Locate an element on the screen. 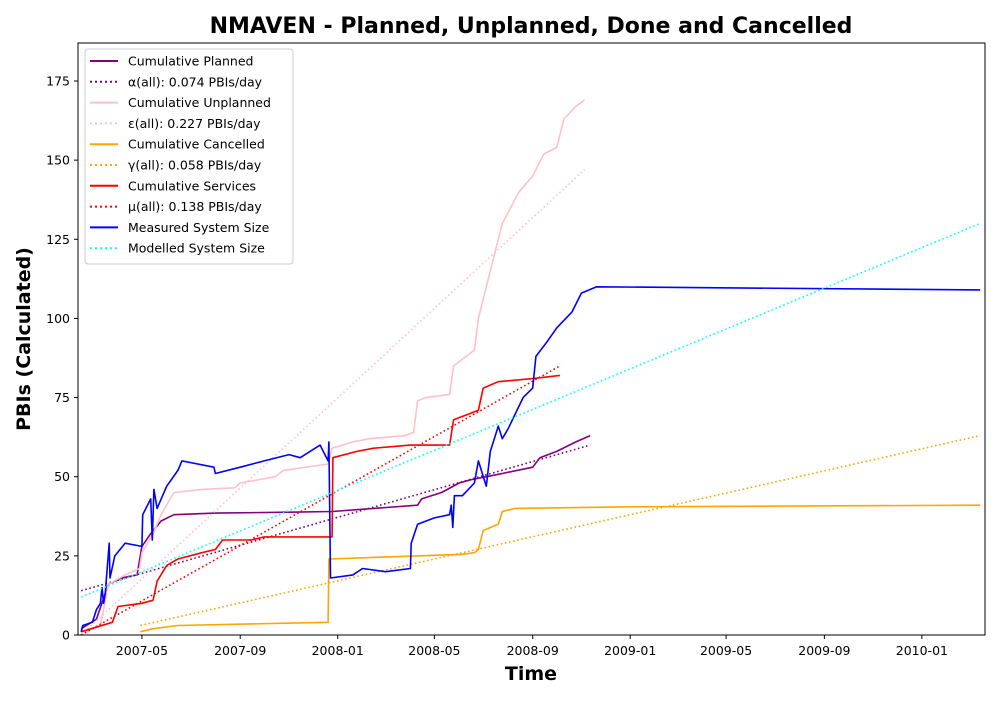 The image size is (1000, 704). x-tick-label: 2008-09 is located at coordinates (533, 650).